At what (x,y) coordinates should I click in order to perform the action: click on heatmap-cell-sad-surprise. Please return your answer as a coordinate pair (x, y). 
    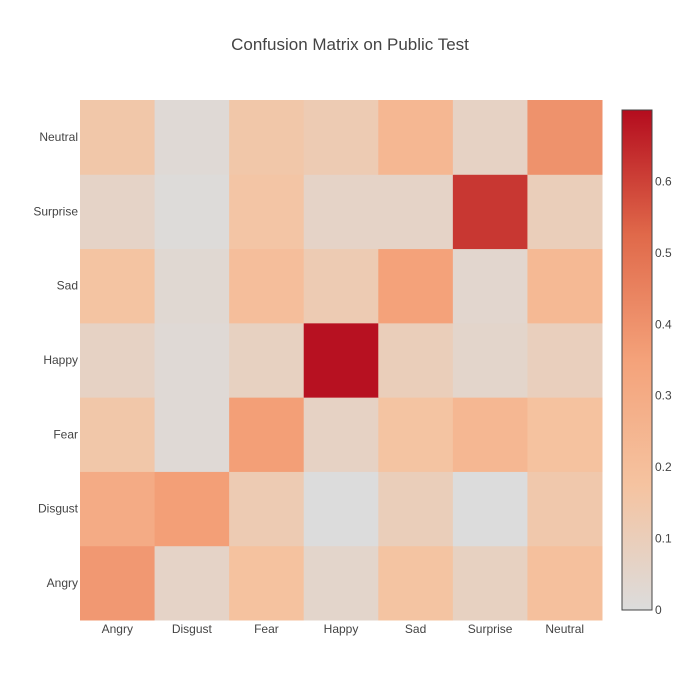
    Looking at the image, I should click on (490, 286).